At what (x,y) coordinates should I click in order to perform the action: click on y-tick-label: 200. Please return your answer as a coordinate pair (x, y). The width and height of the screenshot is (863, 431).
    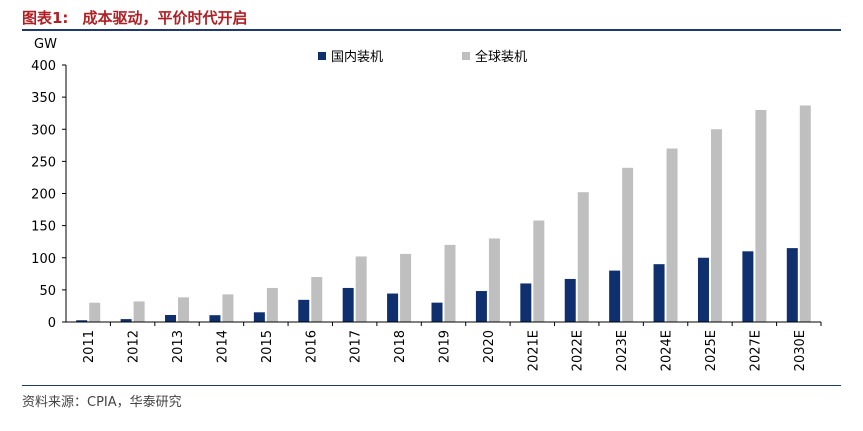
    Looking at the image, I should click on (43, 195).